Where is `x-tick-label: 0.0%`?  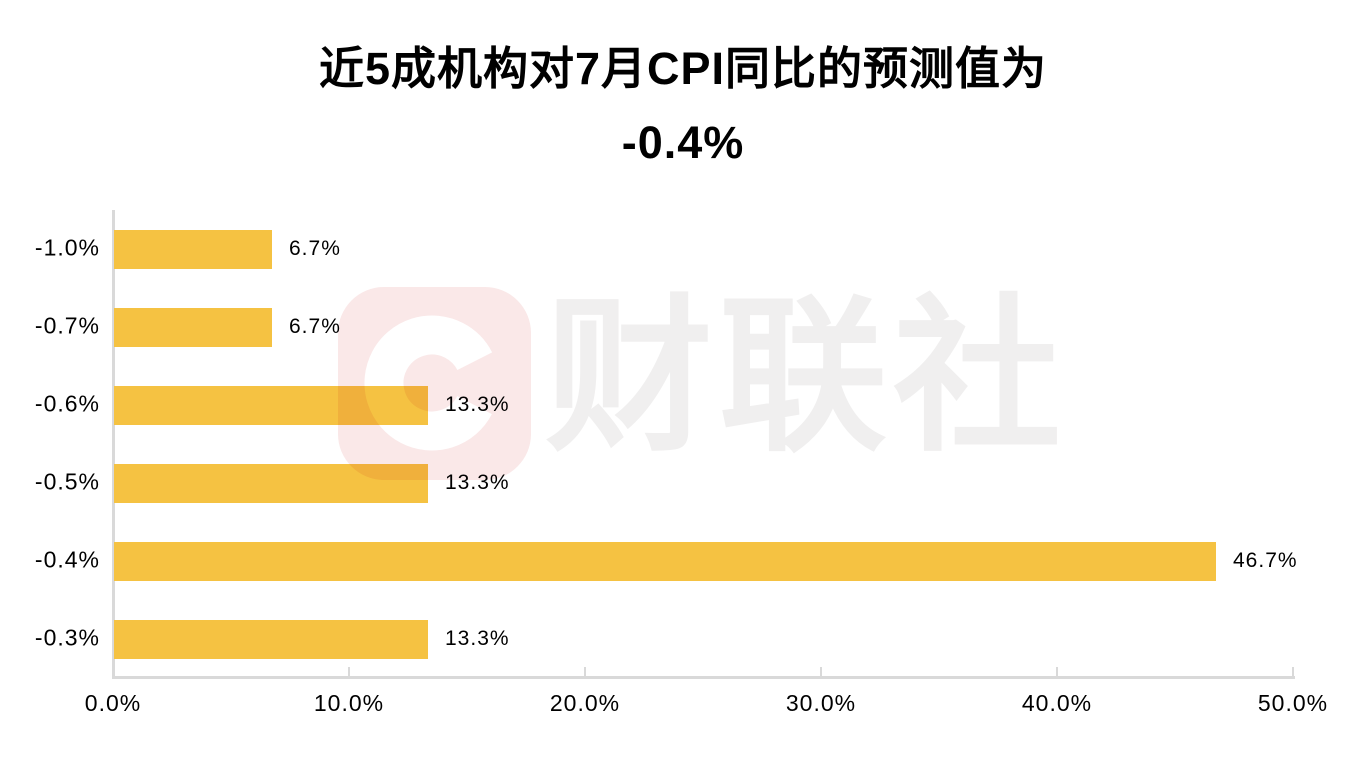 x-tick-label: 0.0% is located at coordinates (113, 703).